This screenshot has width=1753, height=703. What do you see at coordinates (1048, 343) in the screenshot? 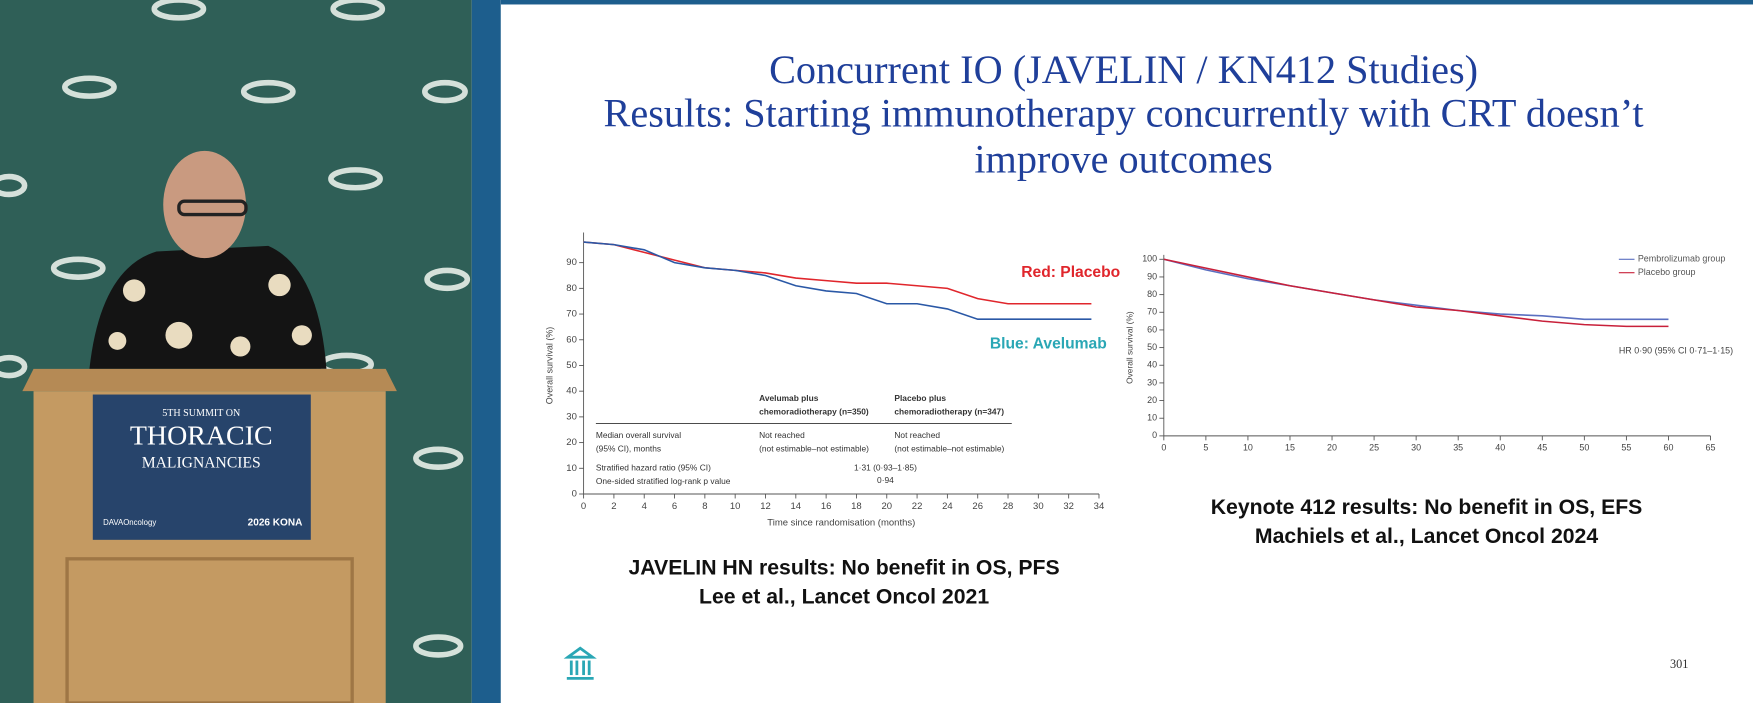
I see `series-key: Blue: Avelumab` at bounding box center [1048, 343].